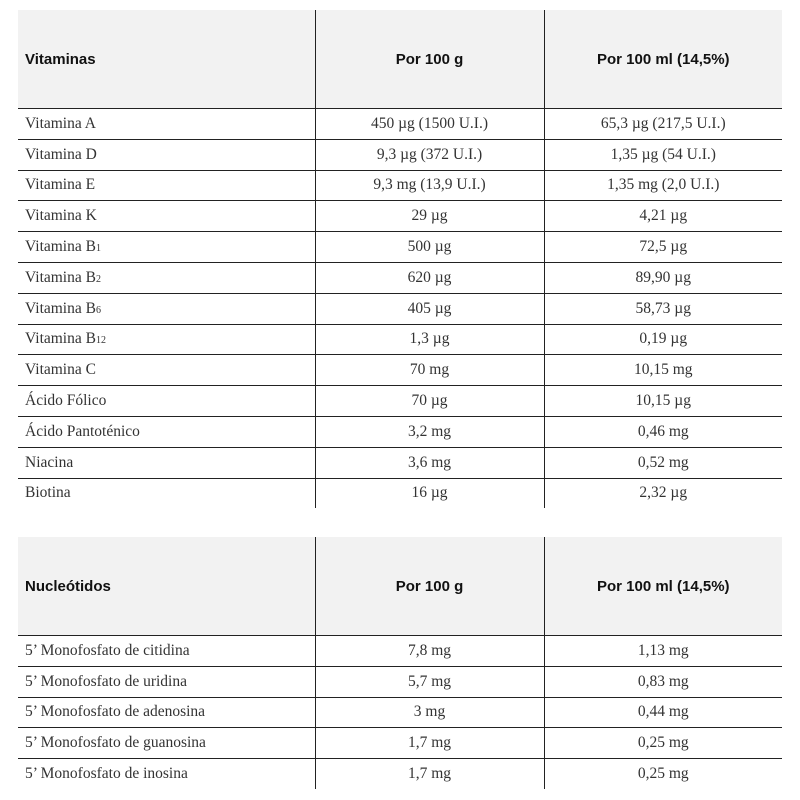  Describe the element at coordinates (166, 773) in the screenshot. I see `nutrient-name: 5’ Monofosfato de inosina` at that location.